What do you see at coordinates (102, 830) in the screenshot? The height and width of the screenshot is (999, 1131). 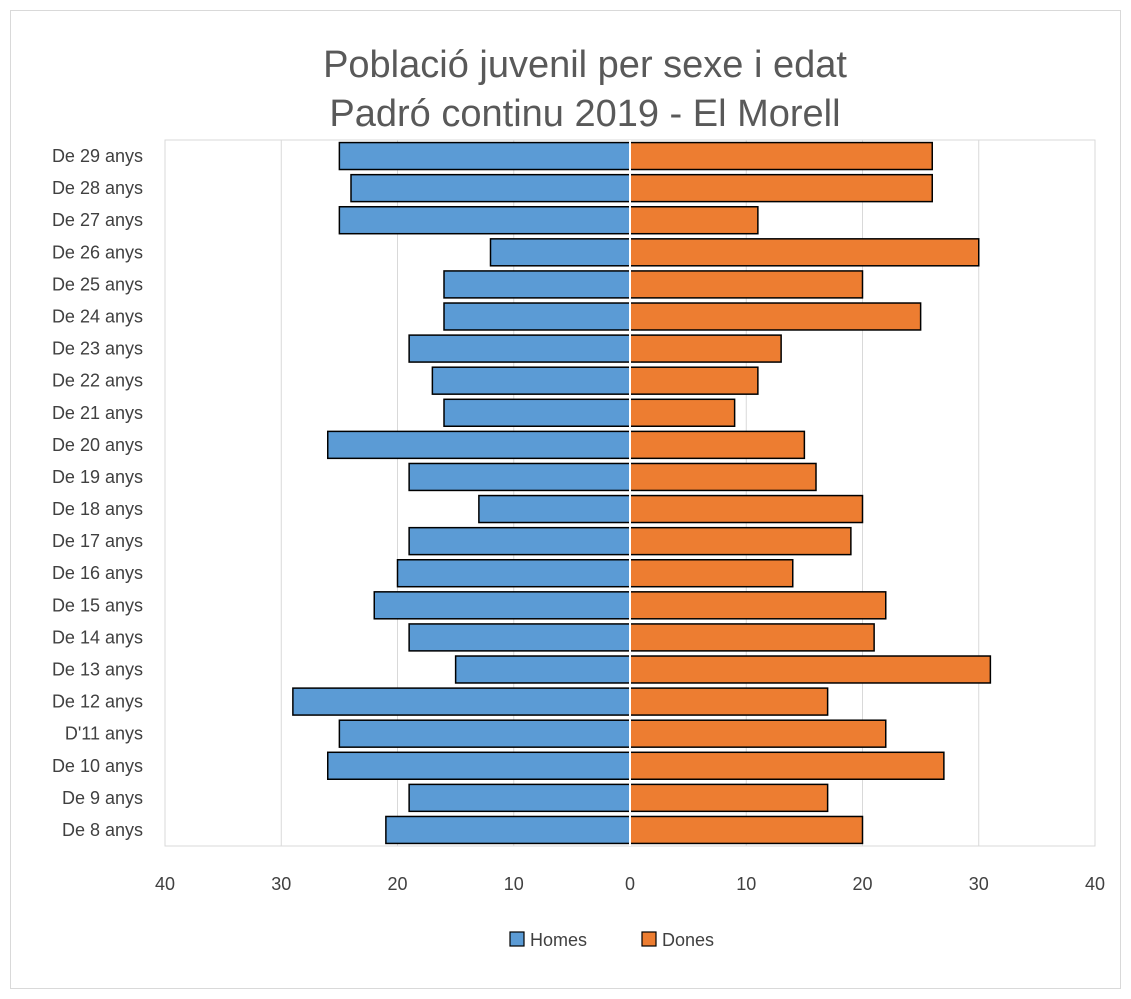 I see `category-label: De 8 anys` at bounding box center [102, 830].